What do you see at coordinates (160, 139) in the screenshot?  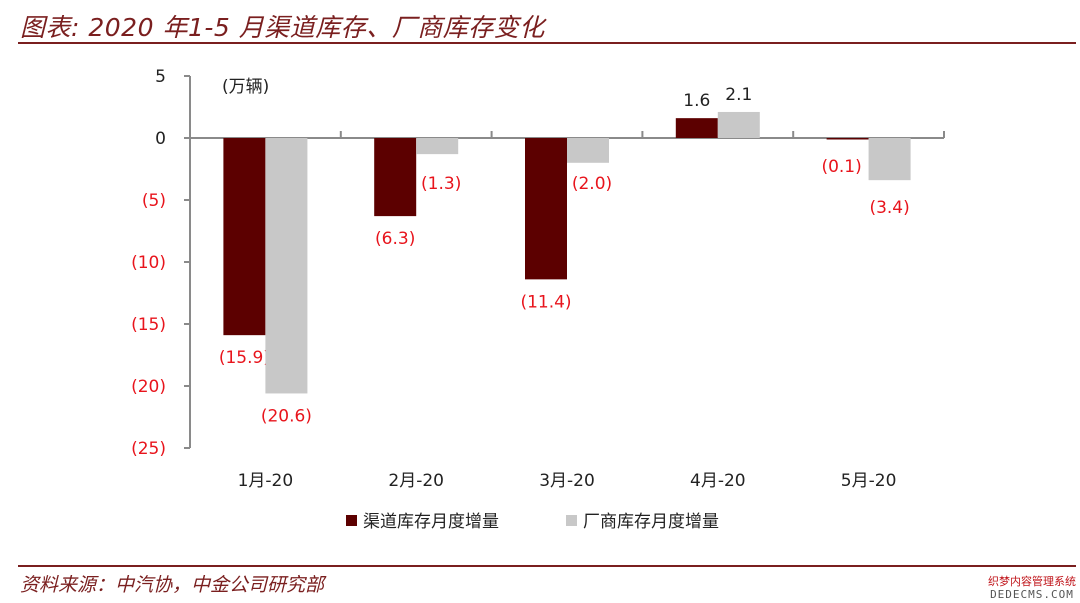 I see `y-tick-label: 0` at bounding box center [160, 139].